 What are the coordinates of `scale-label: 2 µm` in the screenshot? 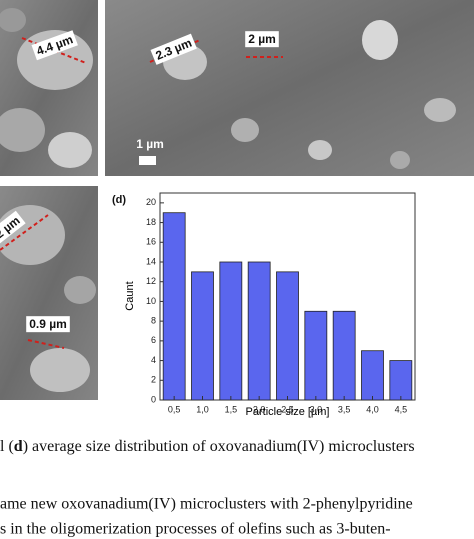 It's located at (262, 39).